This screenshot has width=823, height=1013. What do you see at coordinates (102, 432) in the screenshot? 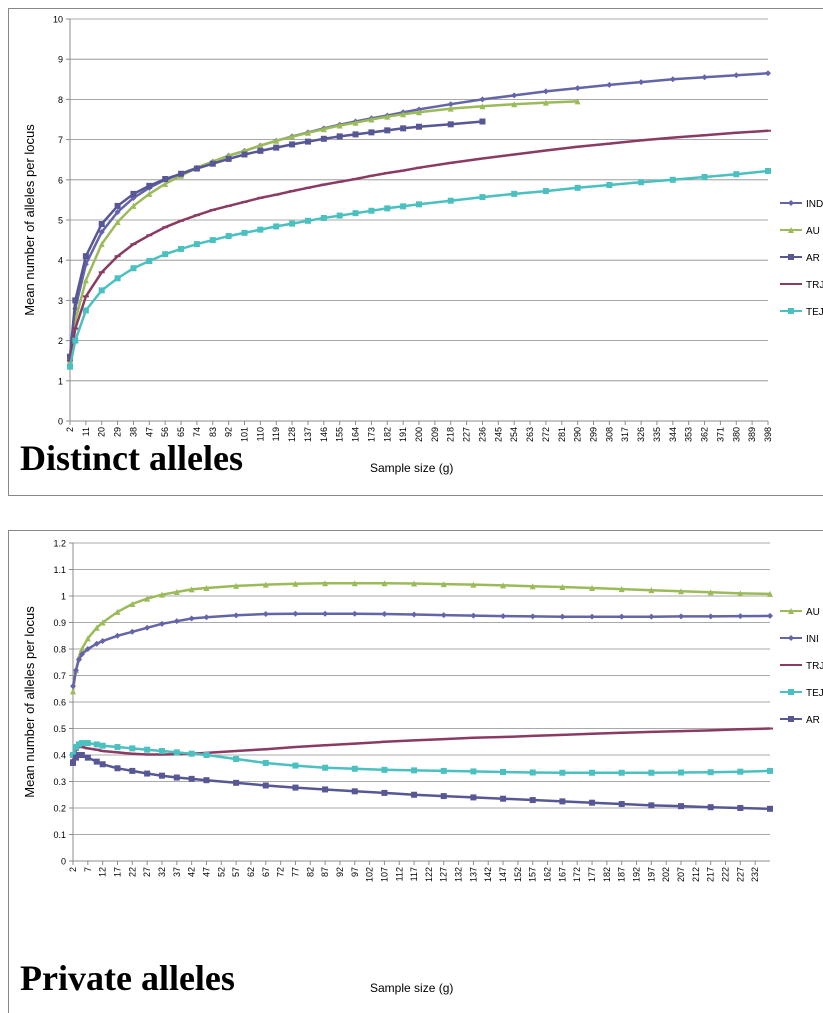
I see `x-tick-label: 20` at bounding box center [102, 432].